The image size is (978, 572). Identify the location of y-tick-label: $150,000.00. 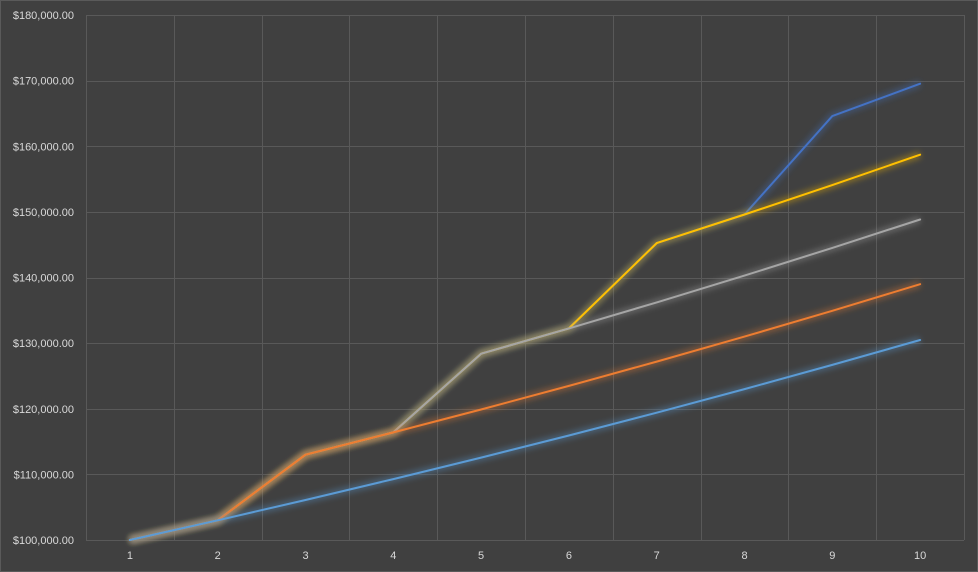
(43, 213).